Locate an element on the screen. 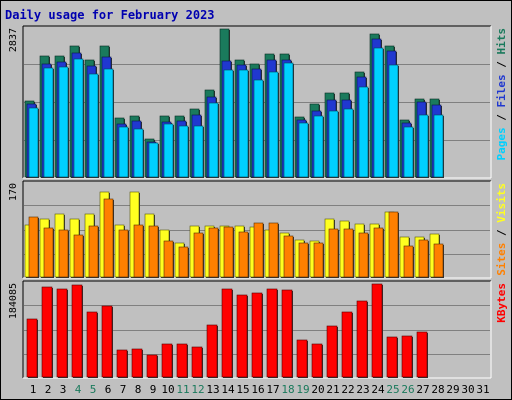 This screenshot has height=400, width=512. legend-entry: Visits is located at coordinates (501, 203).